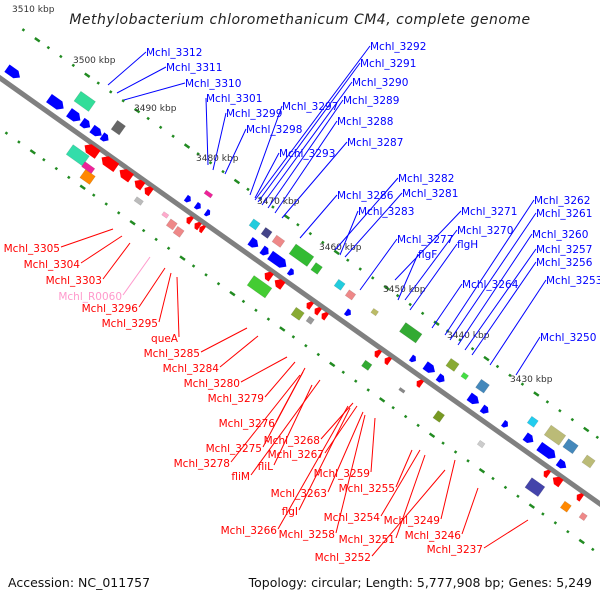 Image resolution: width=600 pixels, height=600 pixels. What do you see at coordinates (32, 249) in the screenshot?
I see `gene-label: Mchl_3305` at bounding box center [32, 249].